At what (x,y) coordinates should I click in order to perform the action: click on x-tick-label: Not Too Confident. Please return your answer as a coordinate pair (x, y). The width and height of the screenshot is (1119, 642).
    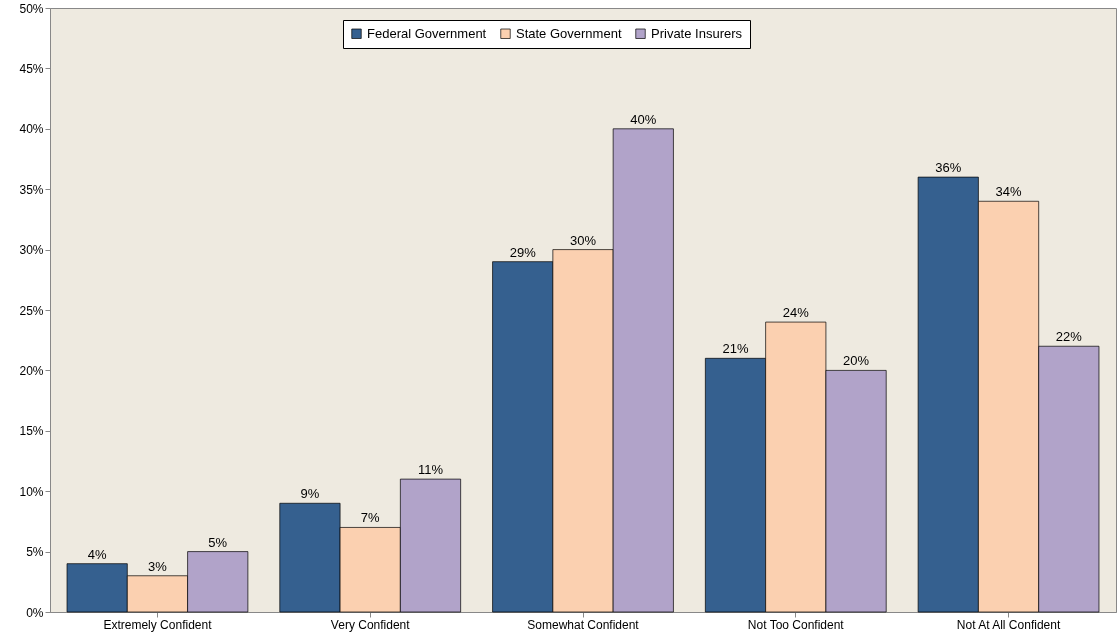
    Looking at the image, I should click on (796, 624).